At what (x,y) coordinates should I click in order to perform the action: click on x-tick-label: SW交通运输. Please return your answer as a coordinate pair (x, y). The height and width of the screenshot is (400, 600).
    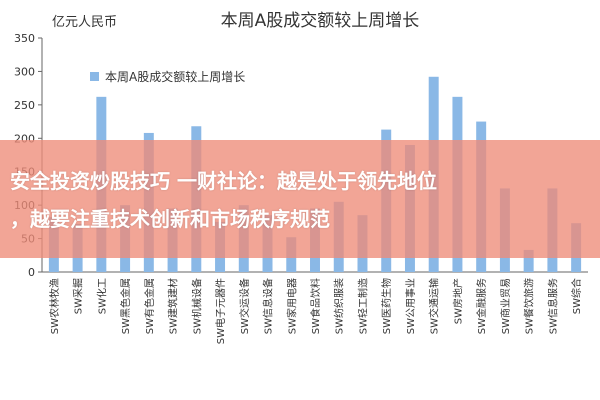
    Looking at the image, I should click on (434, 306).